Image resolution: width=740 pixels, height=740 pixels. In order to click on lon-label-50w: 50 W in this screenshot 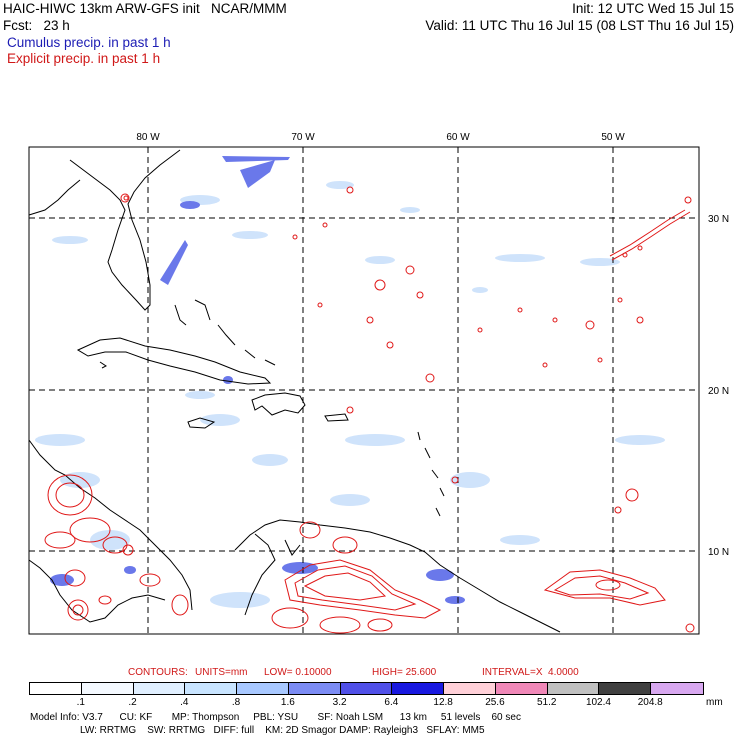, I will do `click(613, 137)`.